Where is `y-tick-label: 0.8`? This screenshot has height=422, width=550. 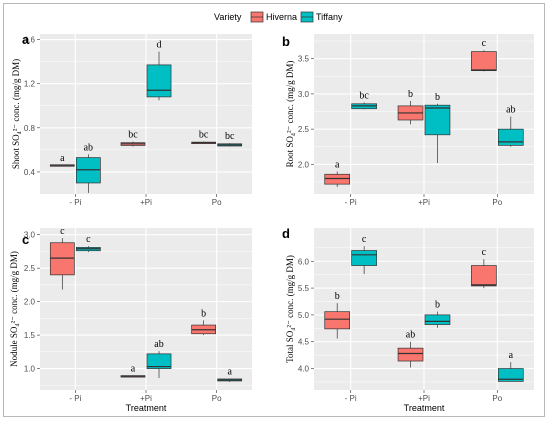 y-tick-label: 0.8 is located at coordinates (30, 128).